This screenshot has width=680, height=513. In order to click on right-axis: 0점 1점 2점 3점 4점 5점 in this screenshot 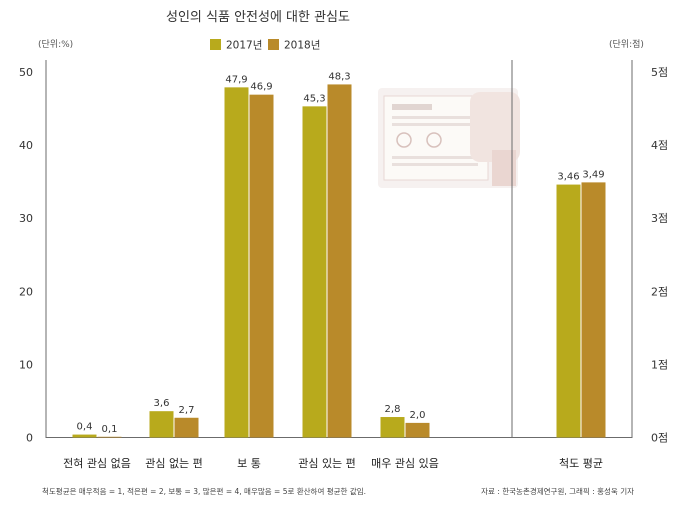, I will do `click(659, 255)`.